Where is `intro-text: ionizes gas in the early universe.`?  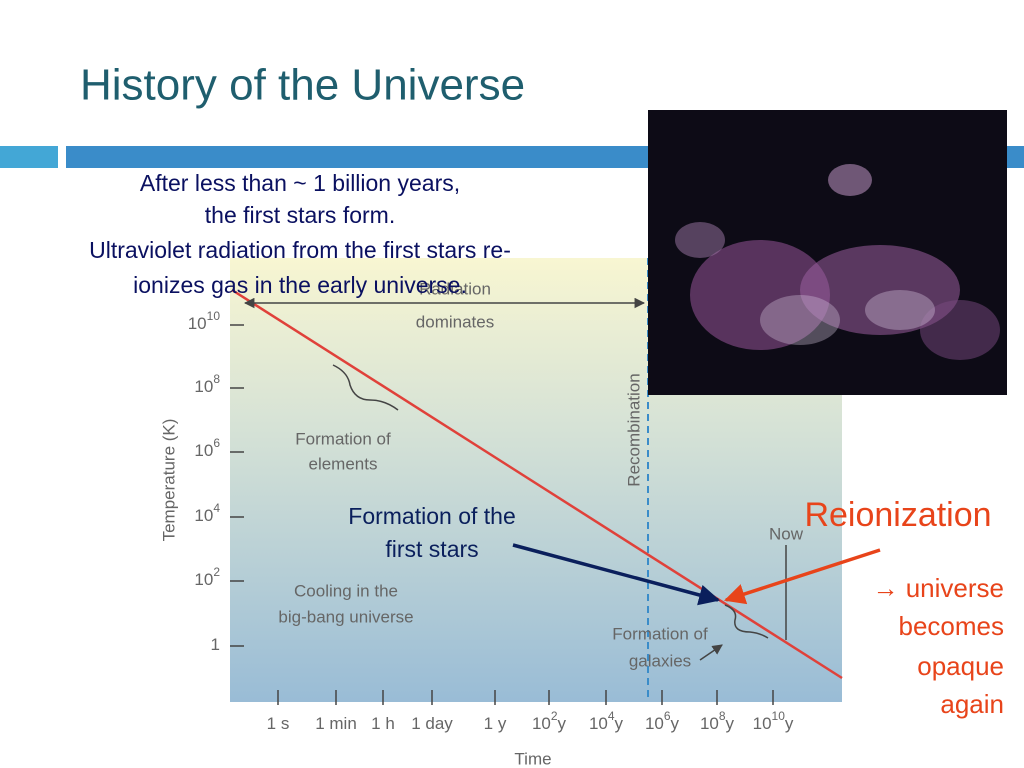
intro-text: ionizes gas in the early universe. is located at coordinates (300, 285).